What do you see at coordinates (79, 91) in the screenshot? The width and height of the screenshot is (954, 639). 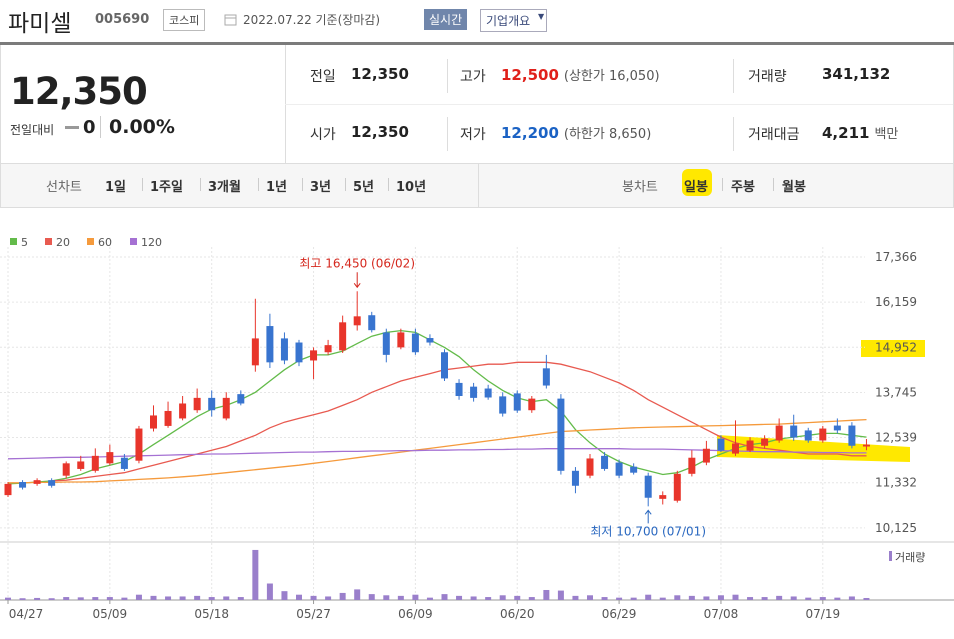 I see `current-price: 12,350` at bounding box center [79, 91].